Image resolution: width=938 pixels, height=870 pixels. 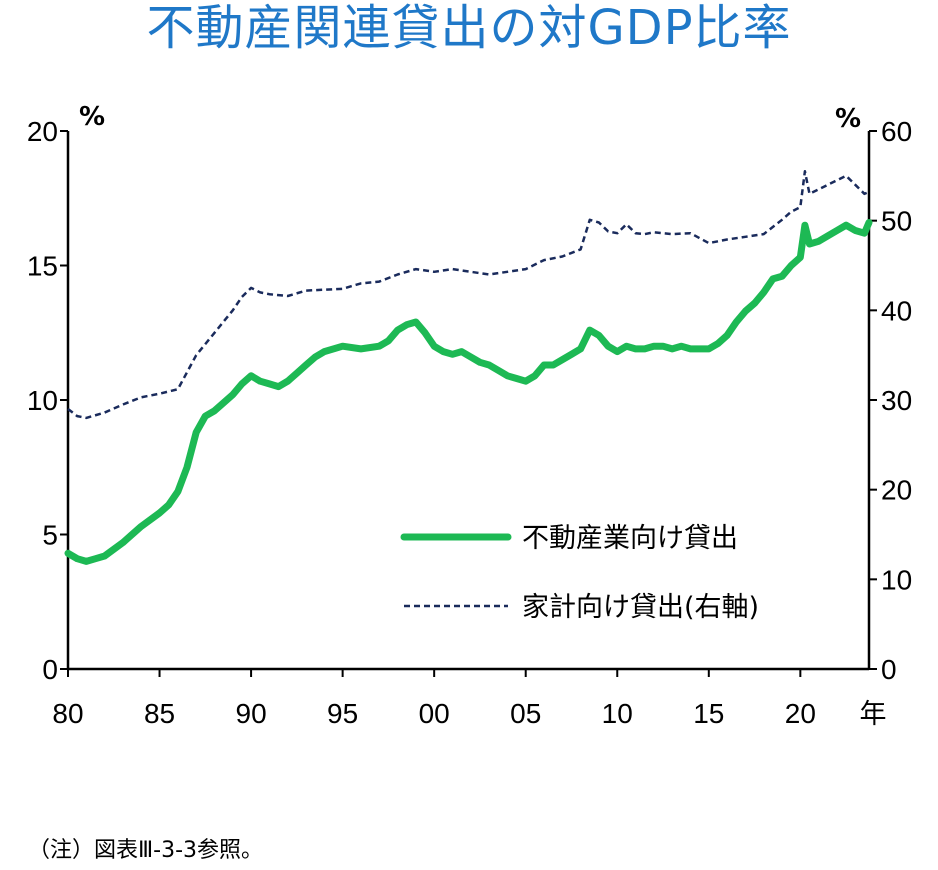 I want to click on right-tick-label: 20, so click(x=896, y=490).